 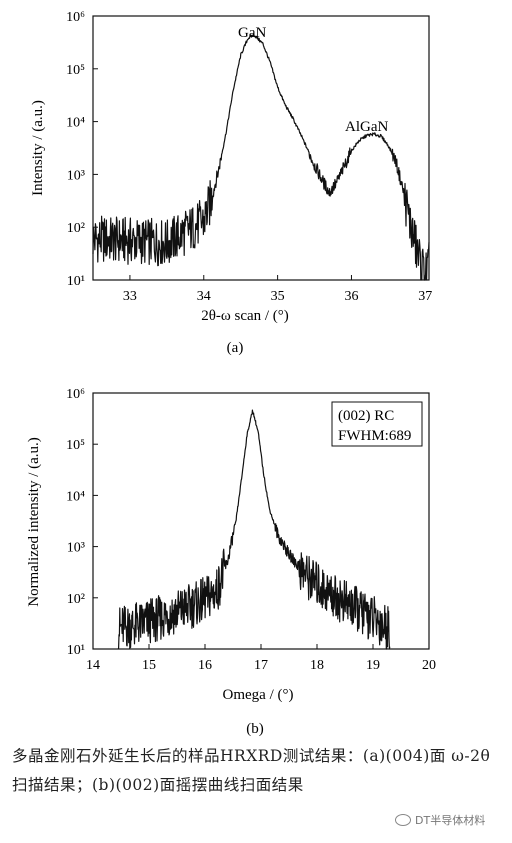 I want to click on x-tick-label: 37, so click(x=425, y=296).